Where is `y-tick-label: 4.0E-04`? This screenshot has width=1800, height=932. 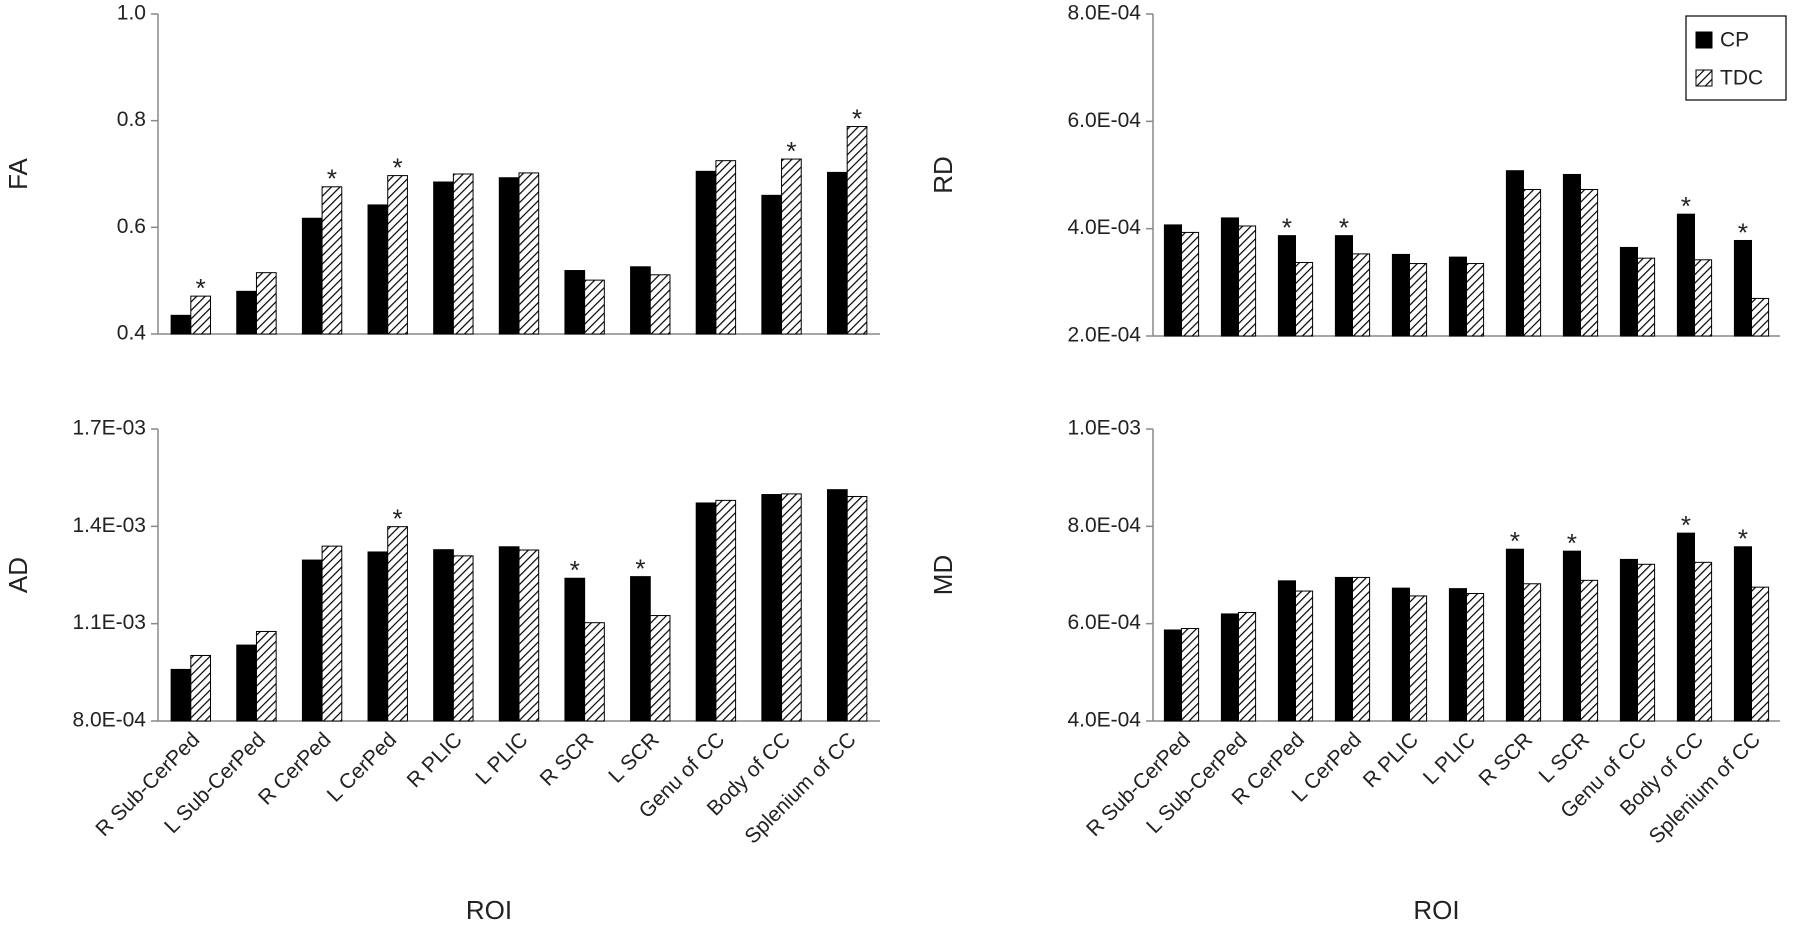 y-tick-label: 4.0E-04 is located at coordinates (1104, 720).